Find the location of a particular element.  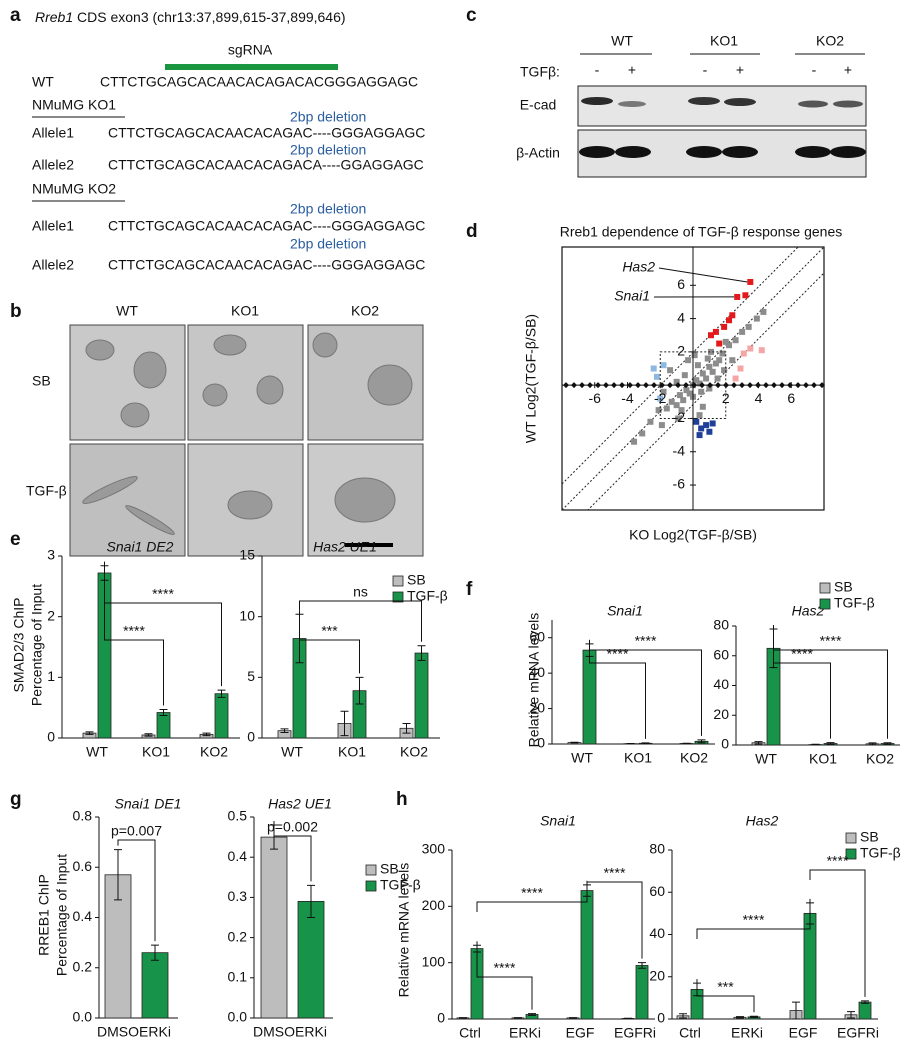

y-tick-label: 10 is located at coordinates (247, 615).